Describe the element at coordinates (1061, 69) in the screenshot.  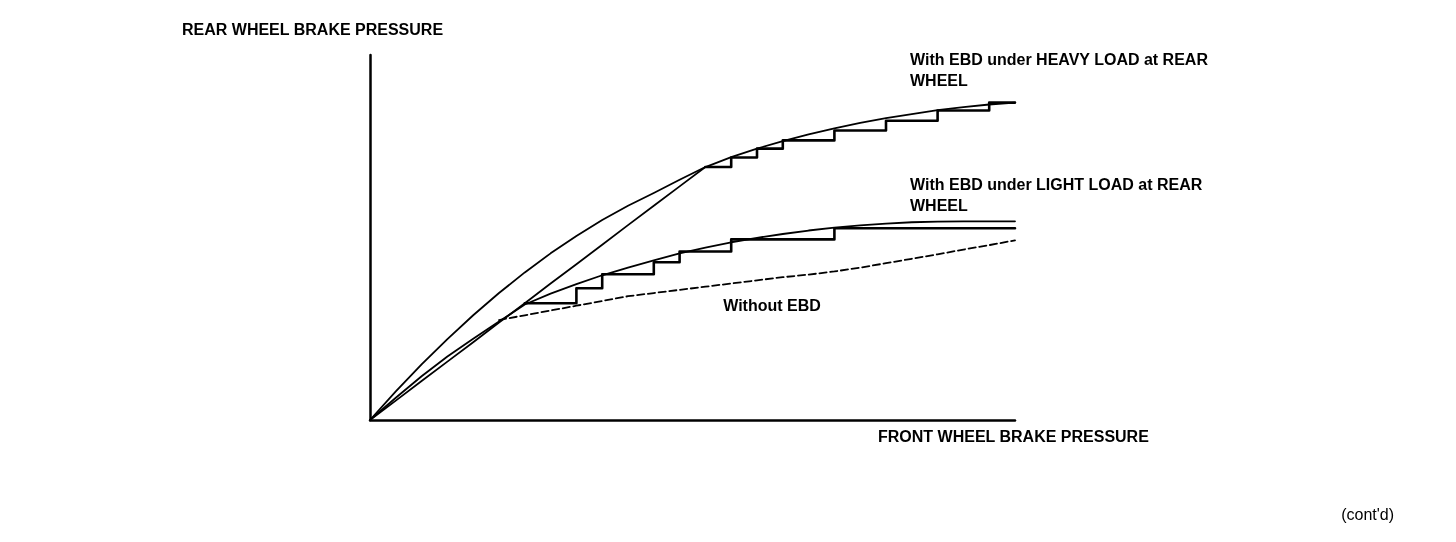
I see `text: With EBD under HEAVY LOAD at REAR WHEEL` at that location.